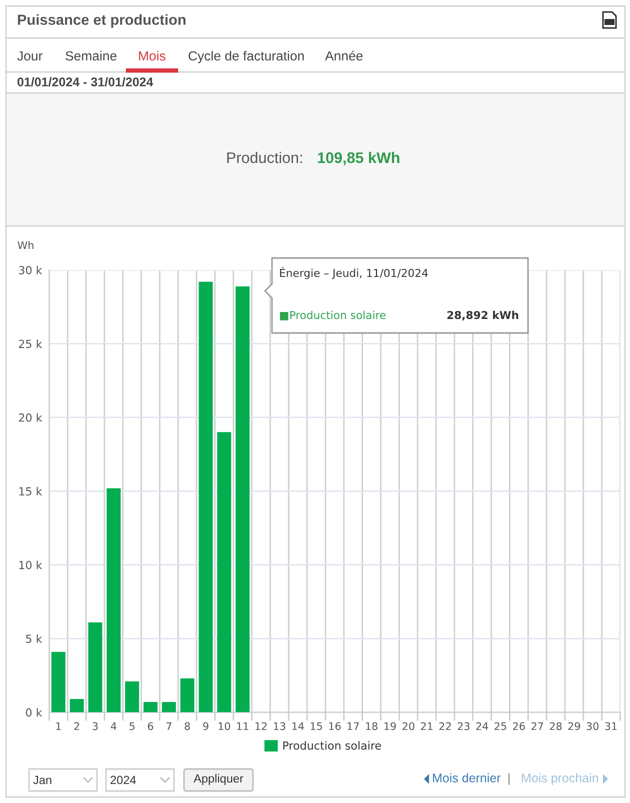  I want to click on x-tick-label: 19, so click(390, 726).